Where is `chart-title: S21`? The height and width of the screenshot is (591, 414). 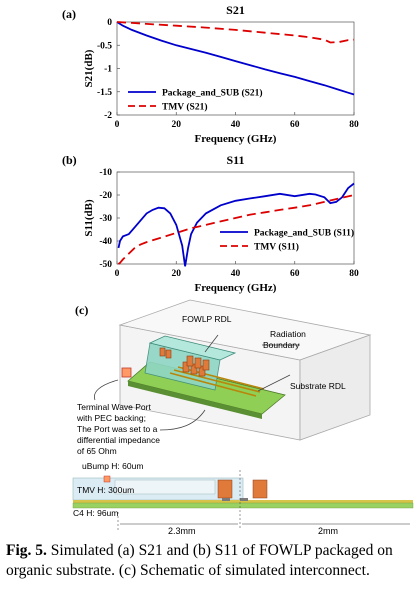 chart-title: S21 is located at coordinates (235, 10).